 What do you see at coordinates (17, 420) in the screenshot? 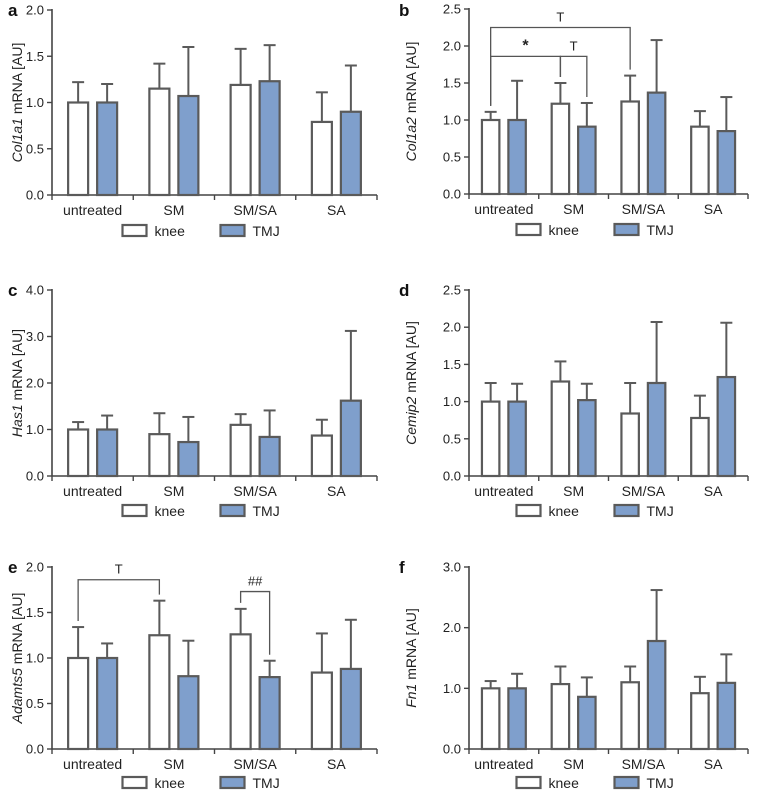
I see `y-axis-gene: Has1` at bounding box center [17, 420].